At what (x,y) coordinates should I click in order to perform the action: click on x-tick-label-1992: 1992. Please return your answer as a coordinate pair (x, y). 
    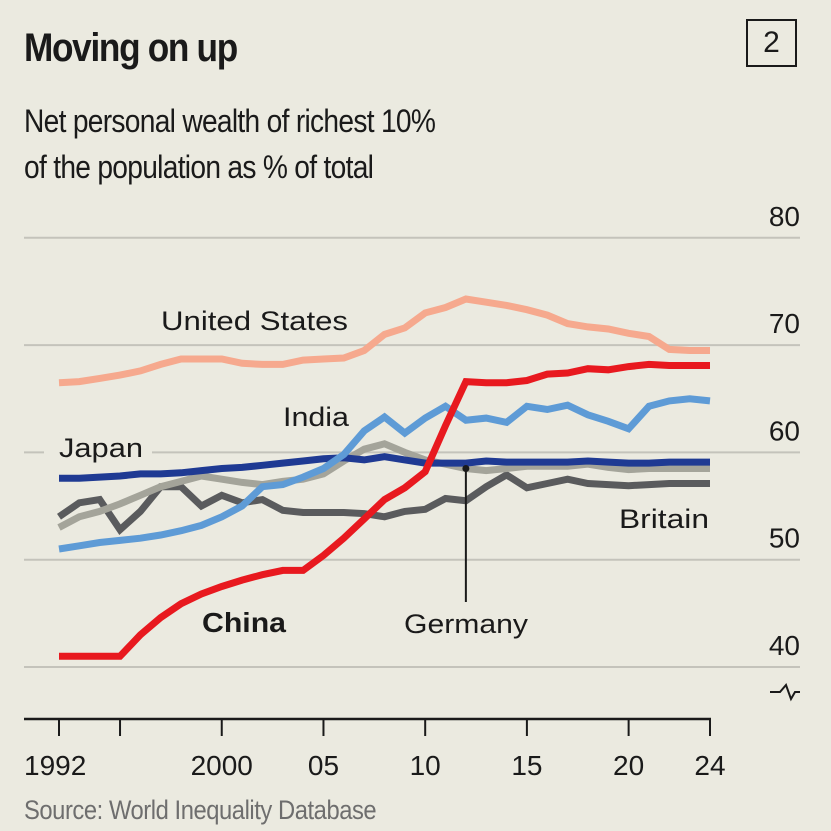
    Looking at the image, I should click on (55, 765).